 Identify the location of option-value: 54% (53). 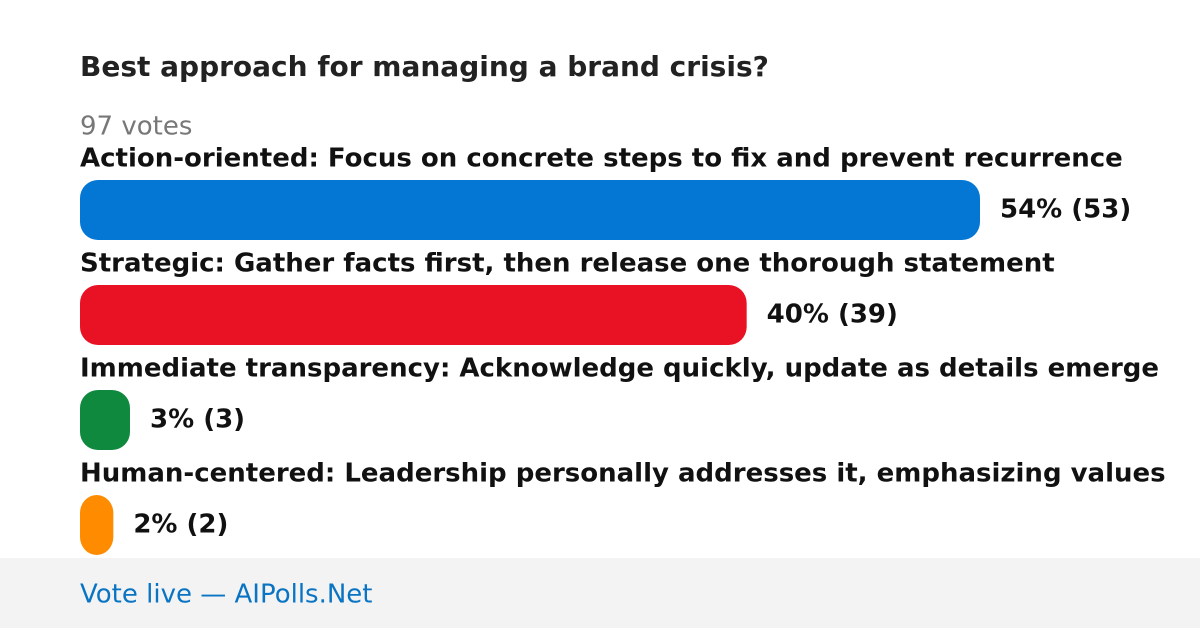
(1065, 210).